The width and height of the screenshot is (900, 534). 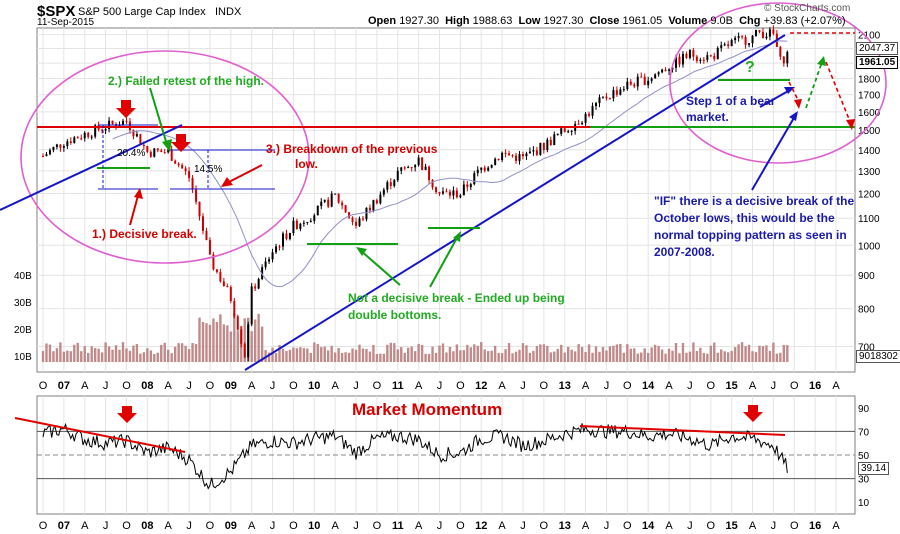 I want to click on stockcharts-watermark: © StockCharts.com, so click(x=807, y=8).